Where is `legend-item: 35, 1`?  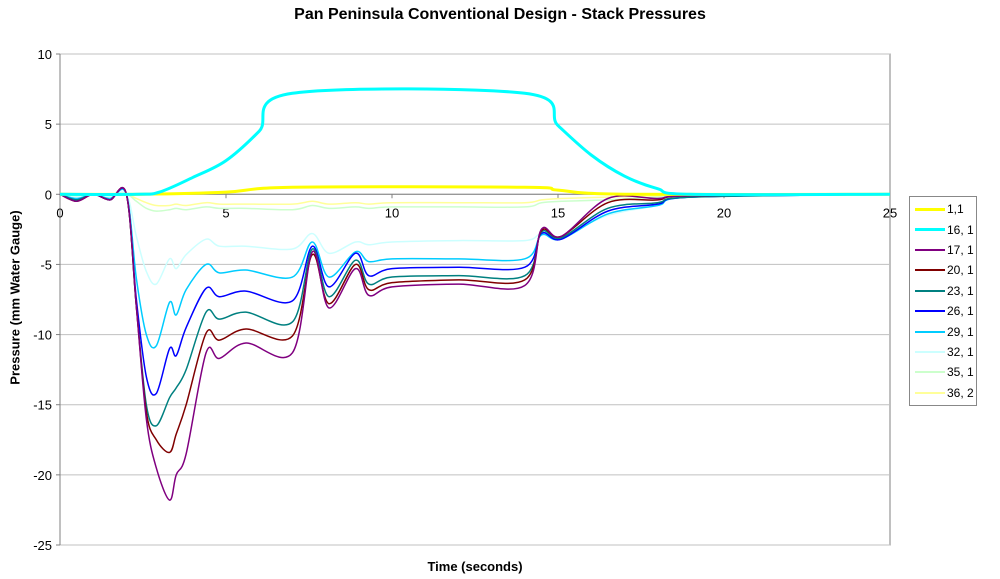
legend-item: 35, 1 is located at coordinates (943, 372).